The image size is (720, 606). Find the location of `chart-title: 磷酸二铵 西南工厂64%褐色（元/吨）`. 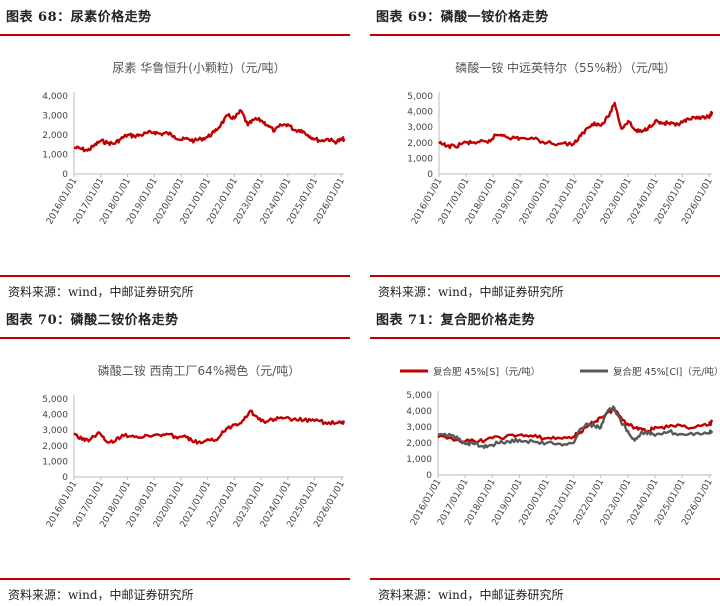

chart-title: 磷酸二铵 西南工厂64%褐色（元/吨） is located at coordinates (199, 370).